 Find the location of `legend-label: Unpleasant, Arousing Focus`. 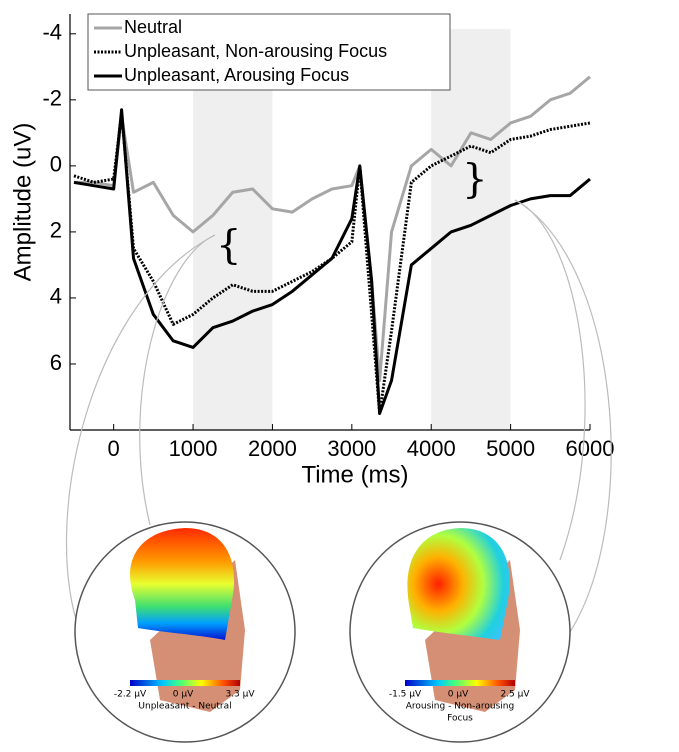

legend-label: Unpleasant, Arousing Focus is located at coordinates (236, 75).